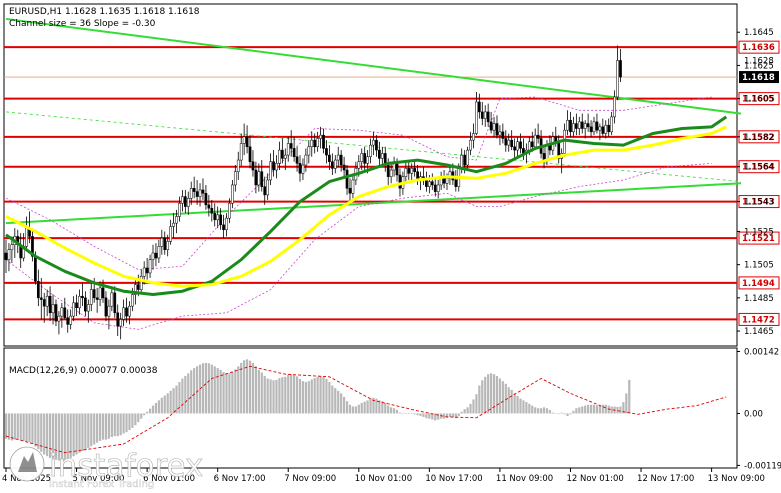 Image resolution: width=781 pixels, height=493 pixels. I want to click on price-tick-label-0: 1.1645, so click(759, 33).